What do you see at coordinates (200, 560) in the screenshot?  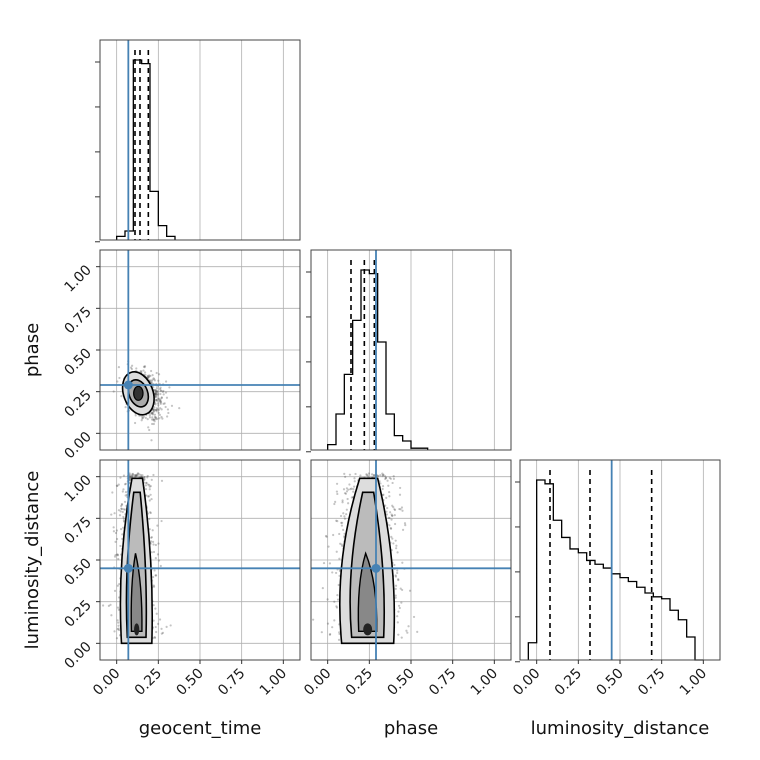 I see `2d-panel-geocent_time-luminosity_distance` at bounding box center [200, 560].